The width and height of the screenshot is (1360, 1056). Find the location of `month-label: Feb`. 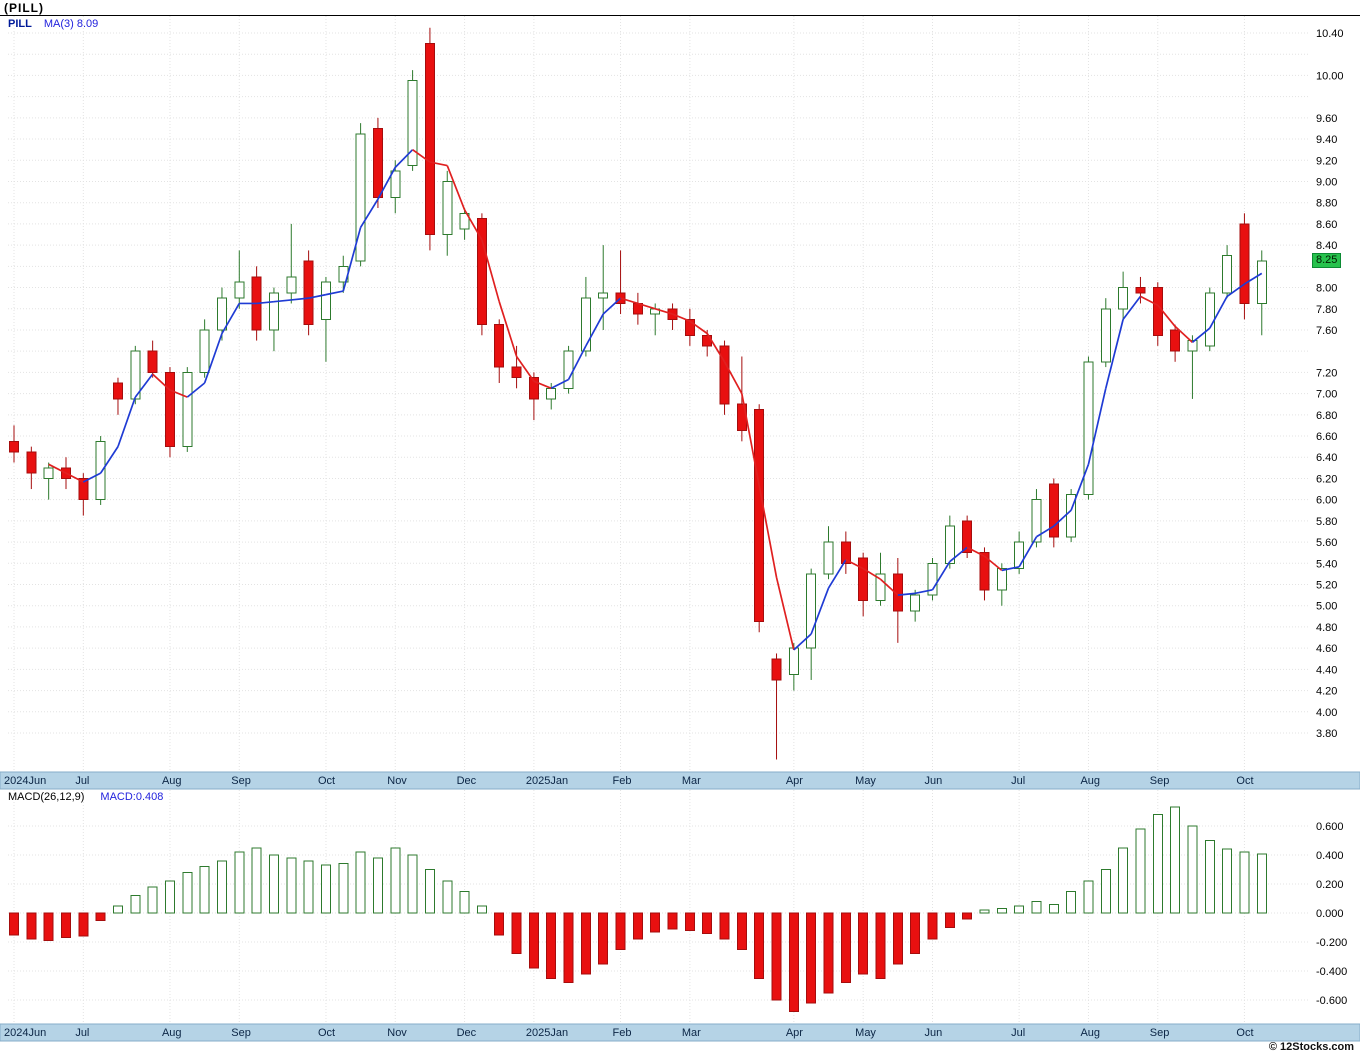

month-label: Feb is located at coordinates (622, 1033).